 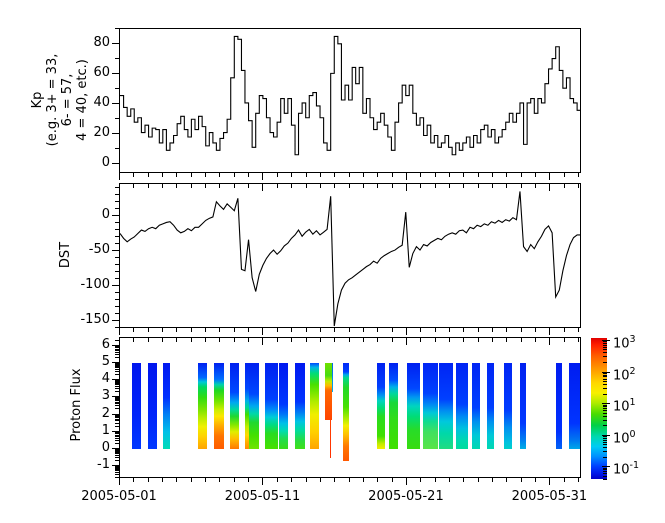 I want to click on x-axis-date-label: 2005-05-11, so click(x=262, y=496).